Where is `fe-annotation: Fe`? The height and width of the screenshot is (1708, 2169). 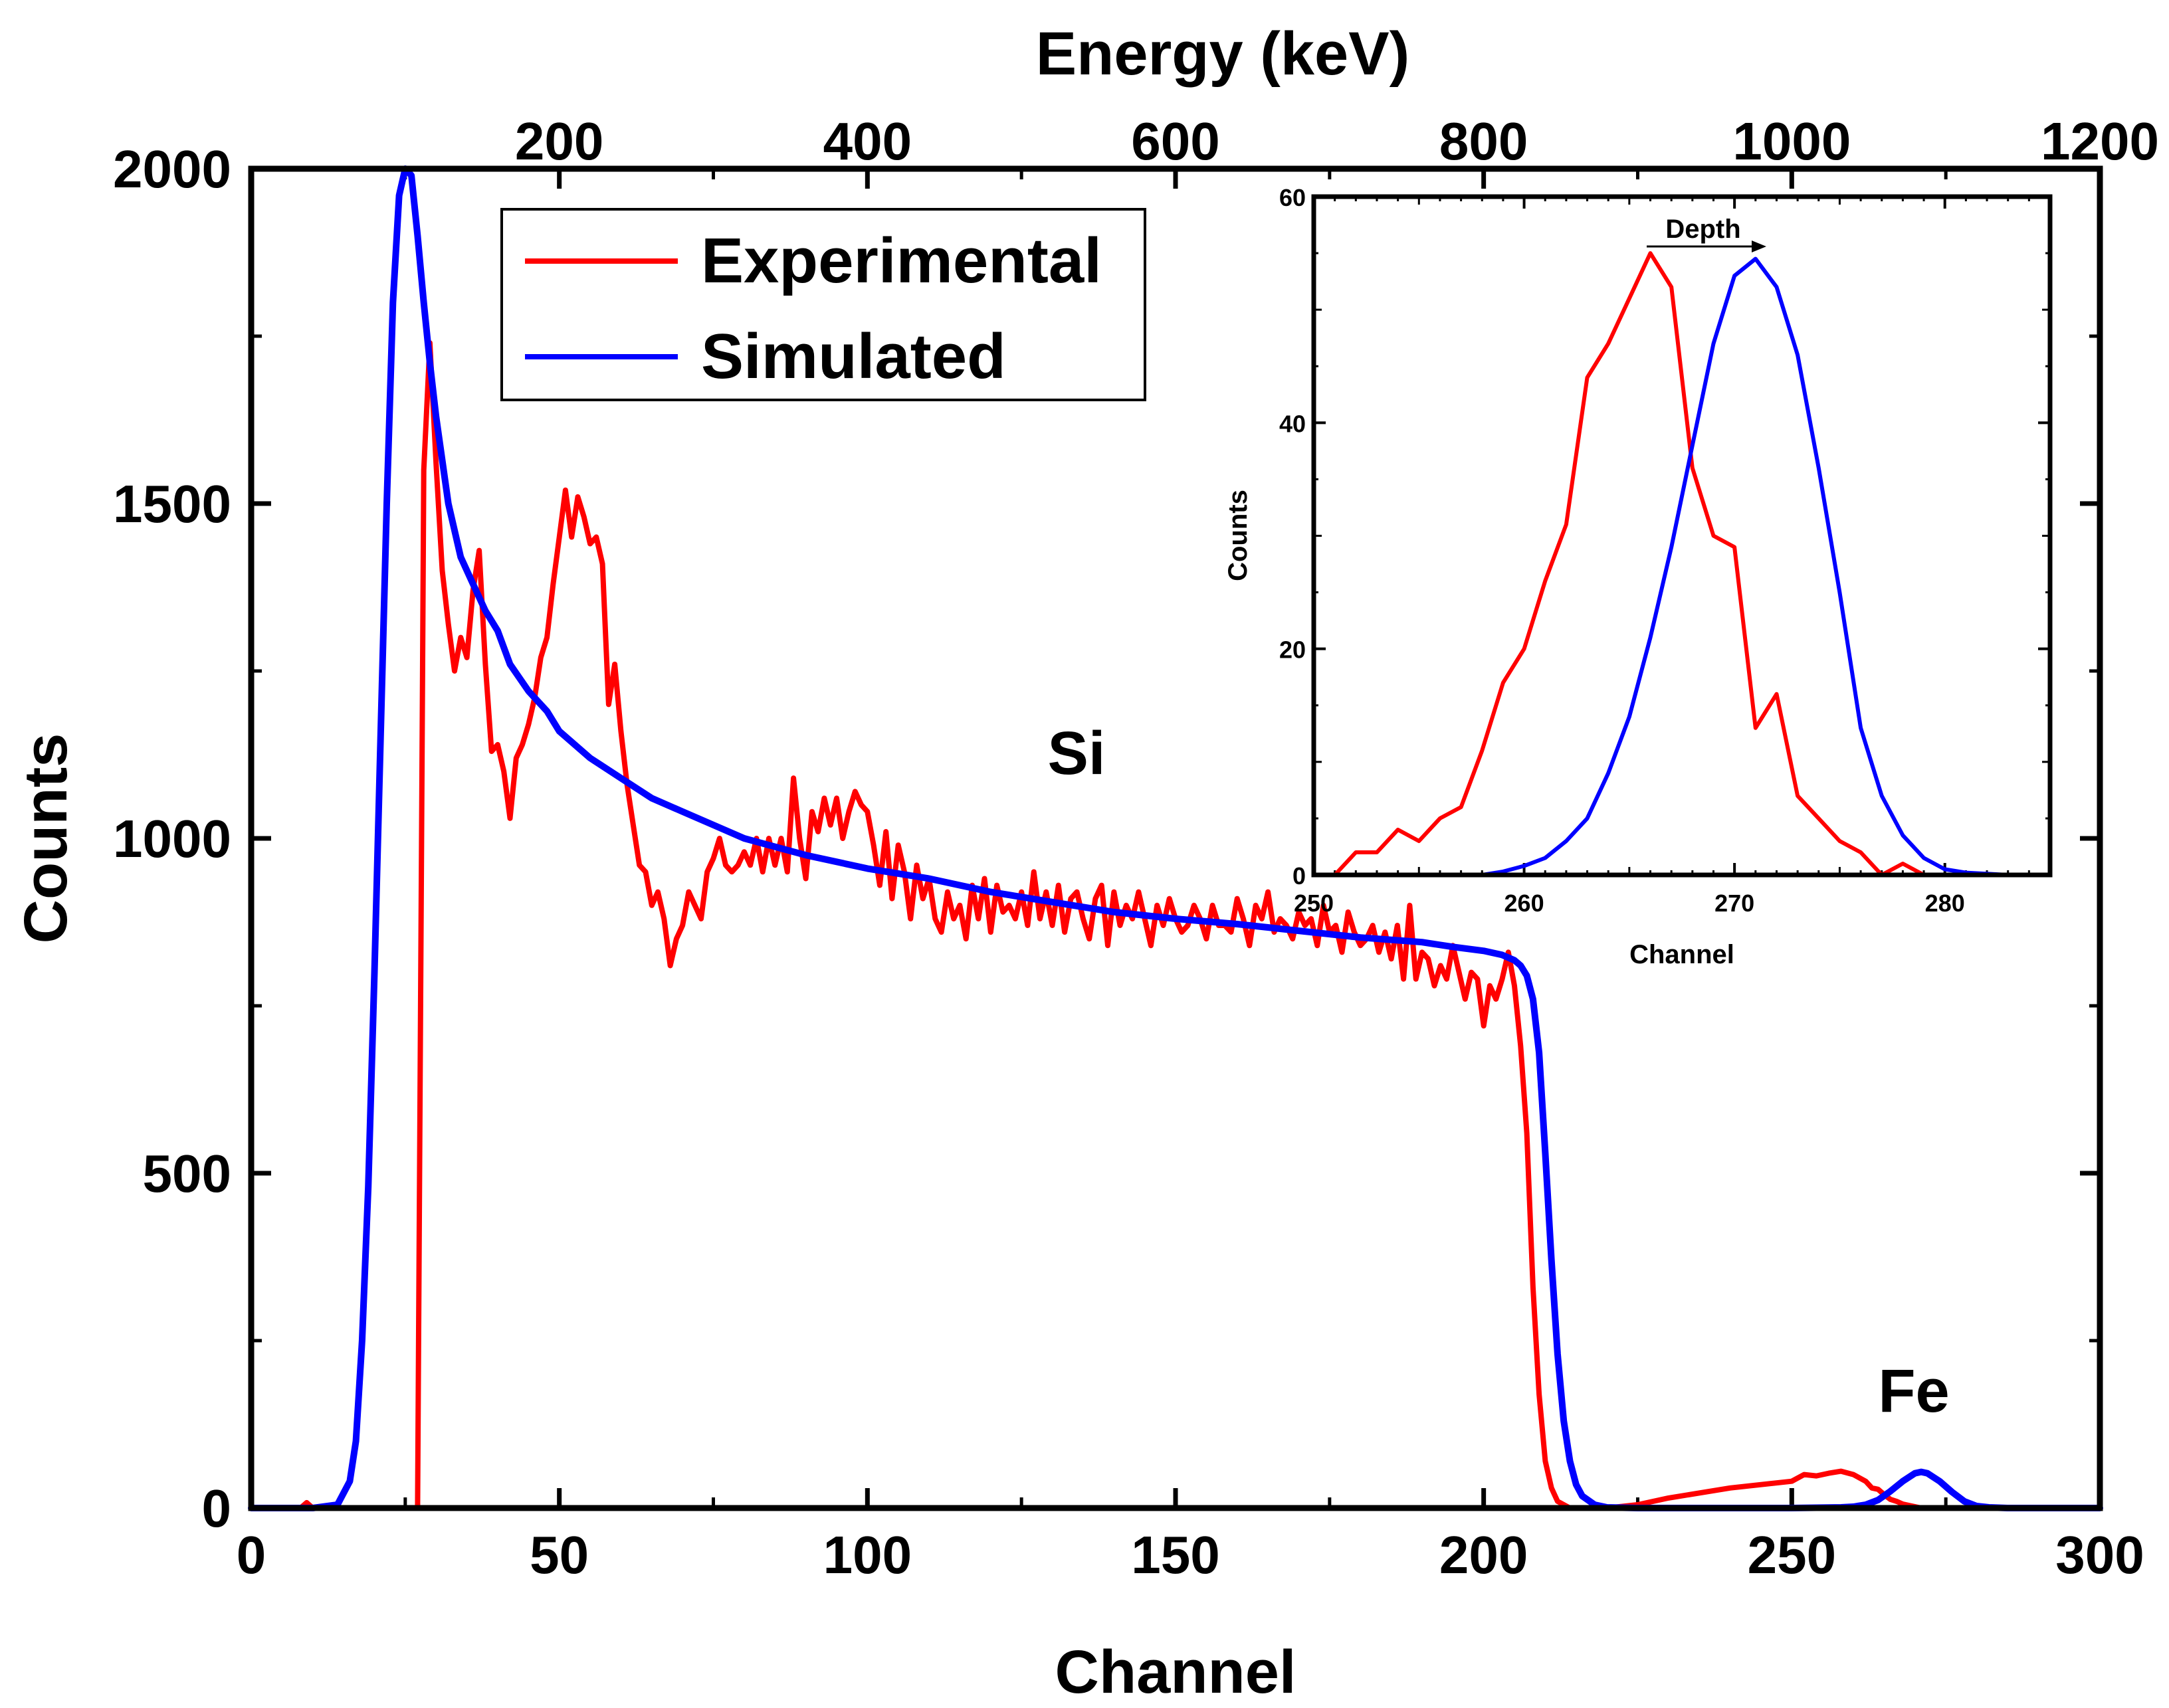
fe-annotation: Fe is located at coordinates (1913, 1391).